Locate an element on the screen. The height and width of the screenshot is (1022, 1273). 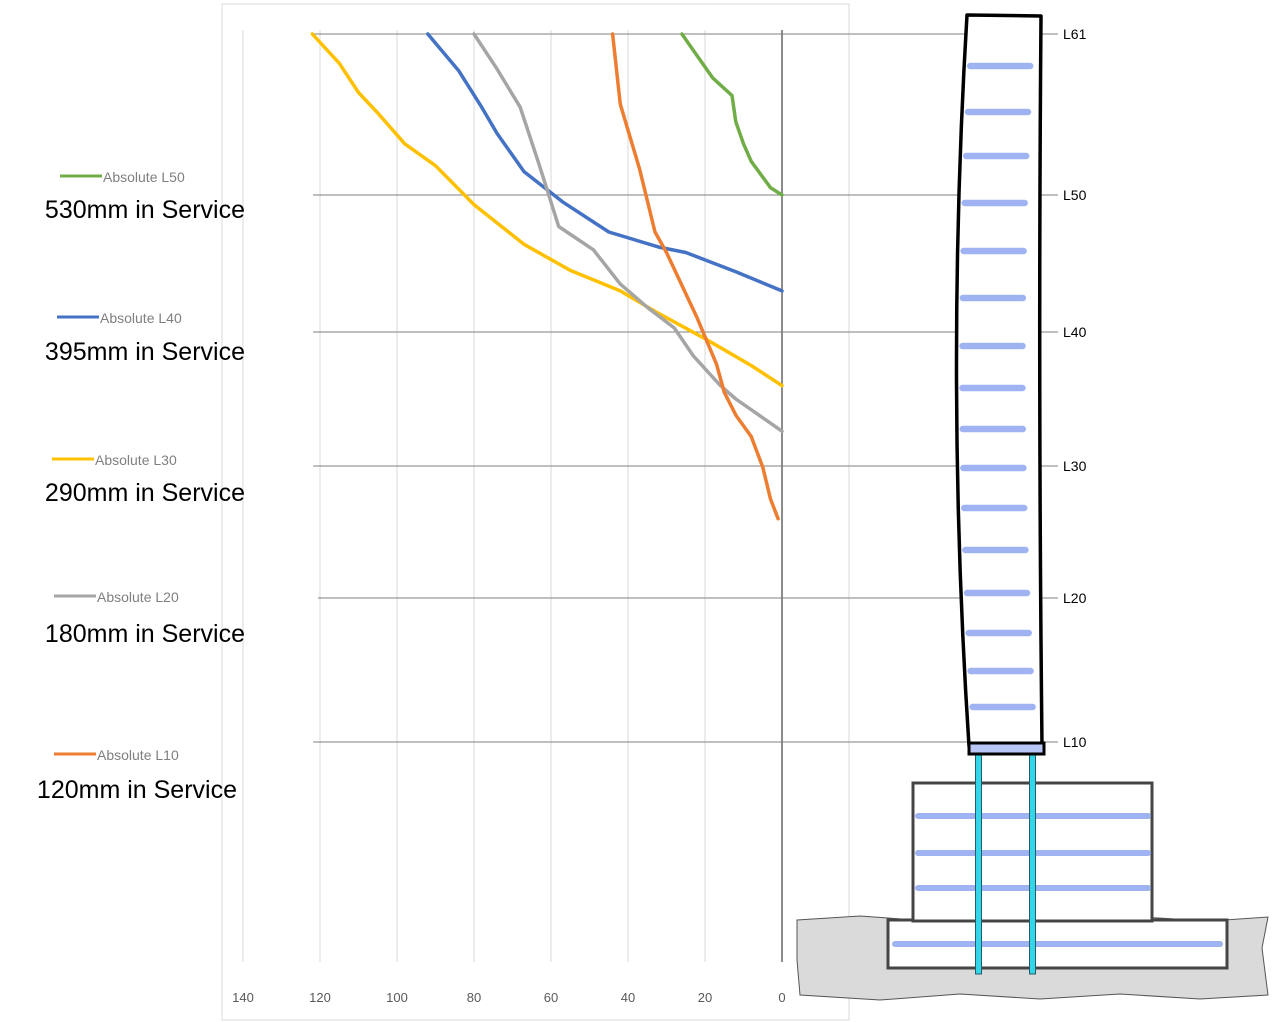
legend-label: Absolute L30 is located at coordinates (136, 460).